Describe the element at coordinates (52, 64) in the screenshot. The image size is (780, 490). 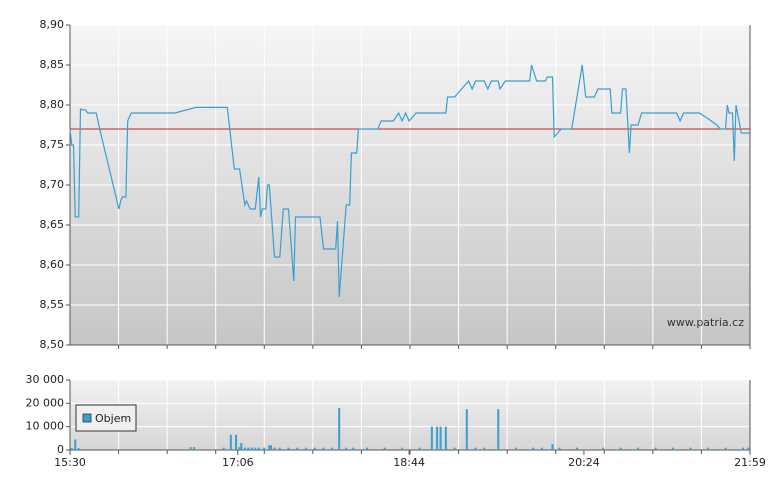
I see `y-tick-label: 8,85` at that location.